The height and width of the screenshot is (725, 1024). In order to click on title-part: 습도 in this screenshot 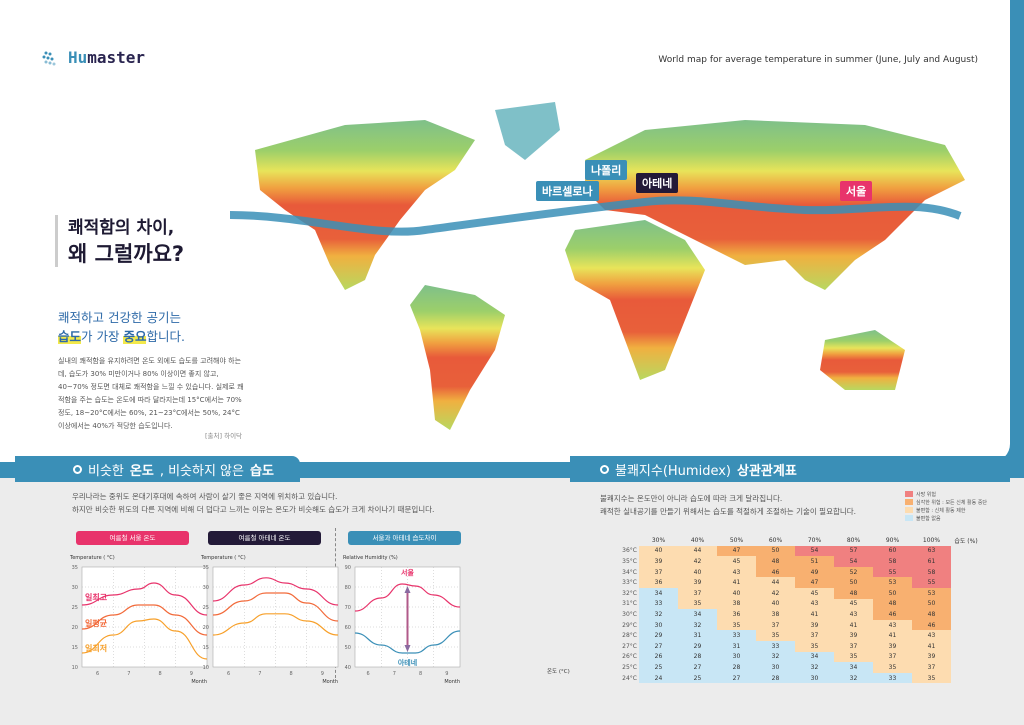, I will do `click(261, 471)`.